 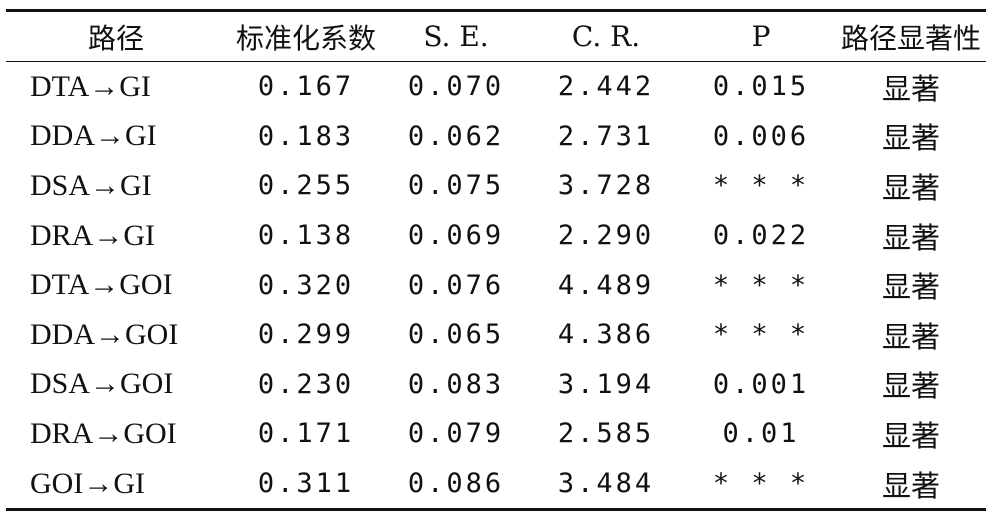 What do you see at coordinates (761, 136) in the screenshot?
I see `p-cell: 0.006` at bounding box center [761, 136].